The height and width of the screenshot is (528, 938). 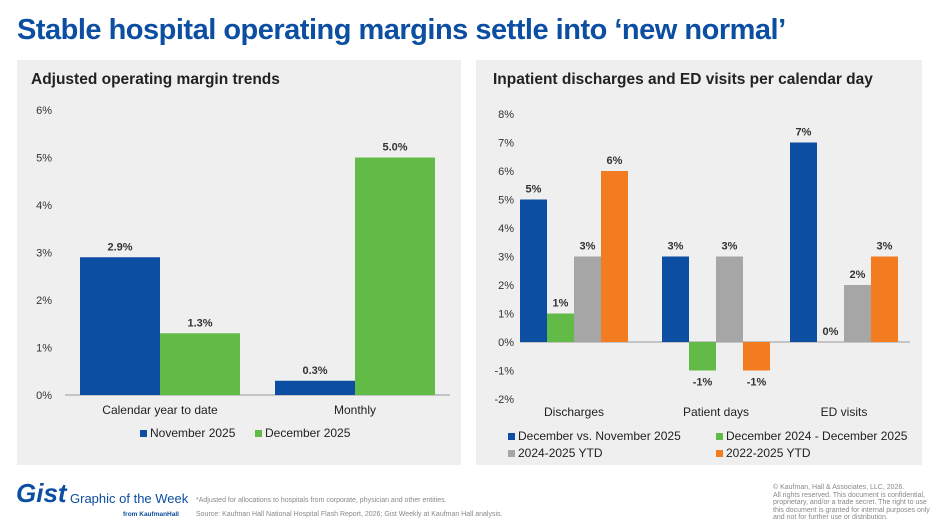 What do you see at coordinates (599, 436) in the screenshot?
I see `legend-label: December vs. November 2025` at bounding box center [599, 436].